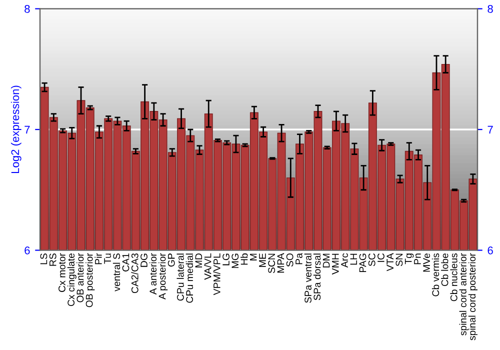 The image size is (500, 350). I want to click on x-tick-label: ventral S, so click(116, 272).